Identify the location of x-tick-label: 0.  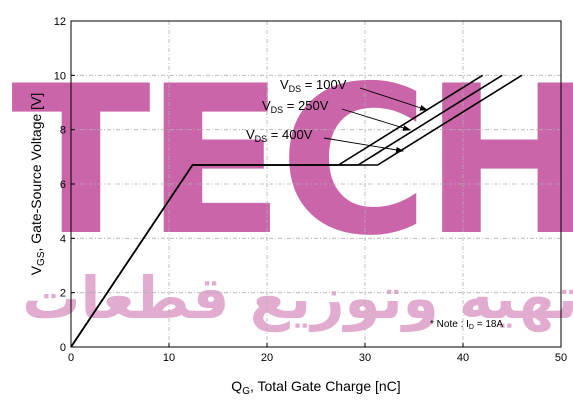
(71, 358).